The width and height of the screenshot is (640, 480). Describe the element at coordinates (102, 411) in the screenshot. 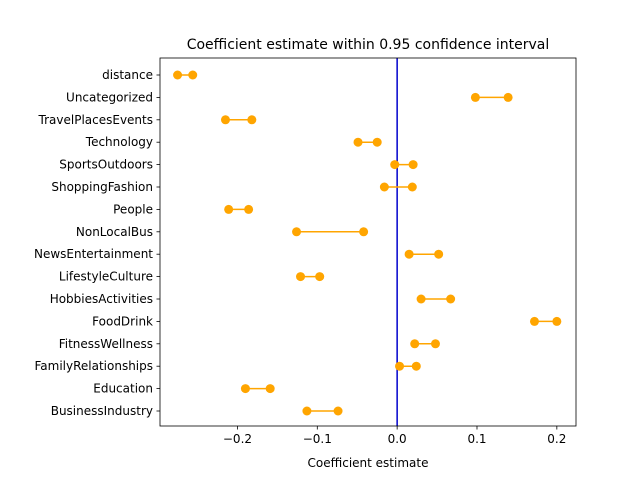

I see `y-tick-label: BusinessIndustry` at that location.